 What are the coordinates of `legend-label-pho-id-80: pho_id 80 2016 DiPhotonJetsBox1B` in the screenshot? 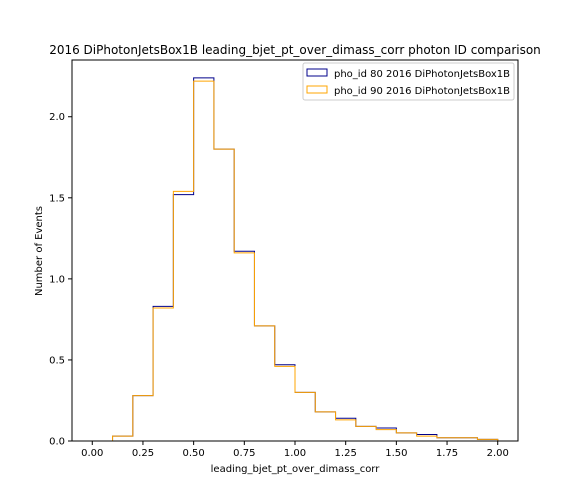 It's located at (422, 74).